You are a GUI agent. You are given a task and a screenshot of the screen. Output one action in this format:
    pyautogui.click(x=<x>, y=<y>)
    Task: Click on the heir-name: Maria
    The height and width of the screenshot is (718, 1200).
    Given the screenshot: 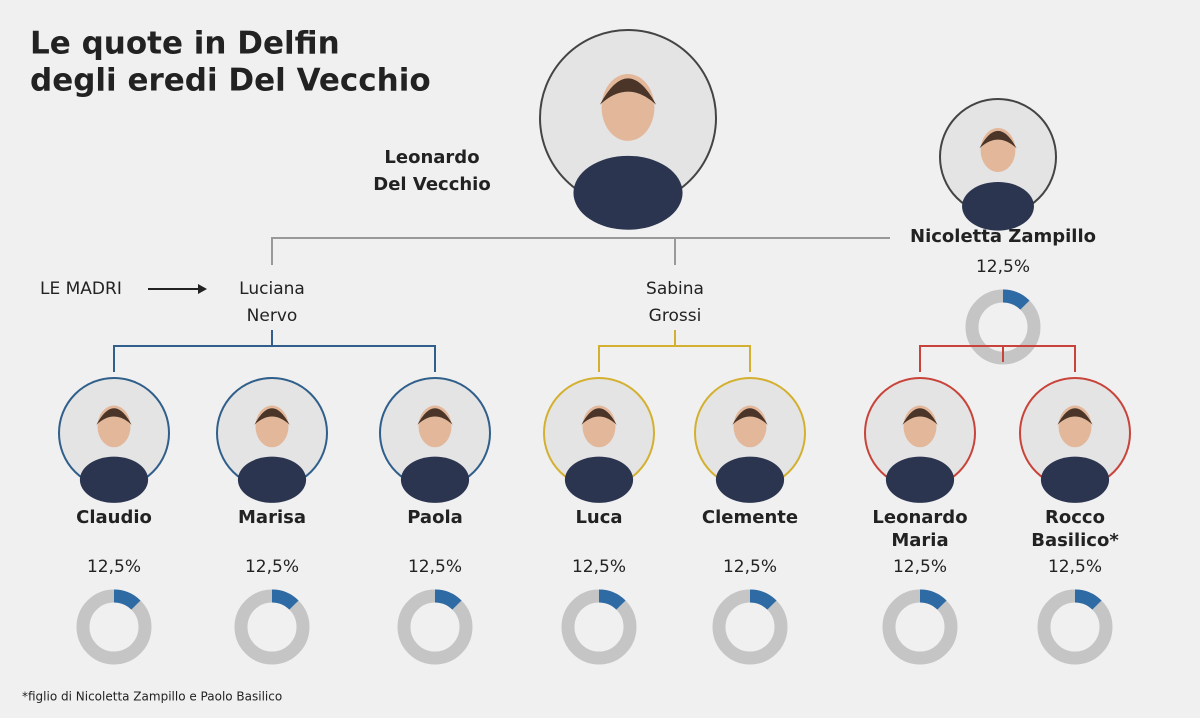 What is the action you would take?
    pyautogui.click(x=919, y=540)
    